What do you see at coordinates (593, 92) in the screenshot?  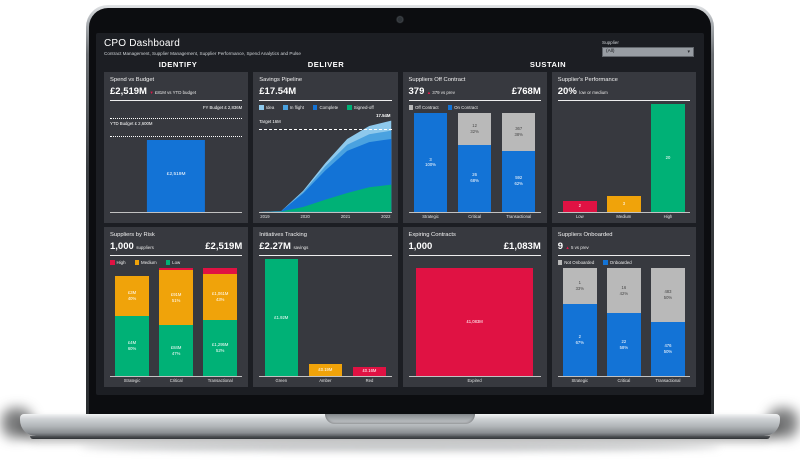 I see `kpi-suffix: low or medium` at bounding box center [593, 92].